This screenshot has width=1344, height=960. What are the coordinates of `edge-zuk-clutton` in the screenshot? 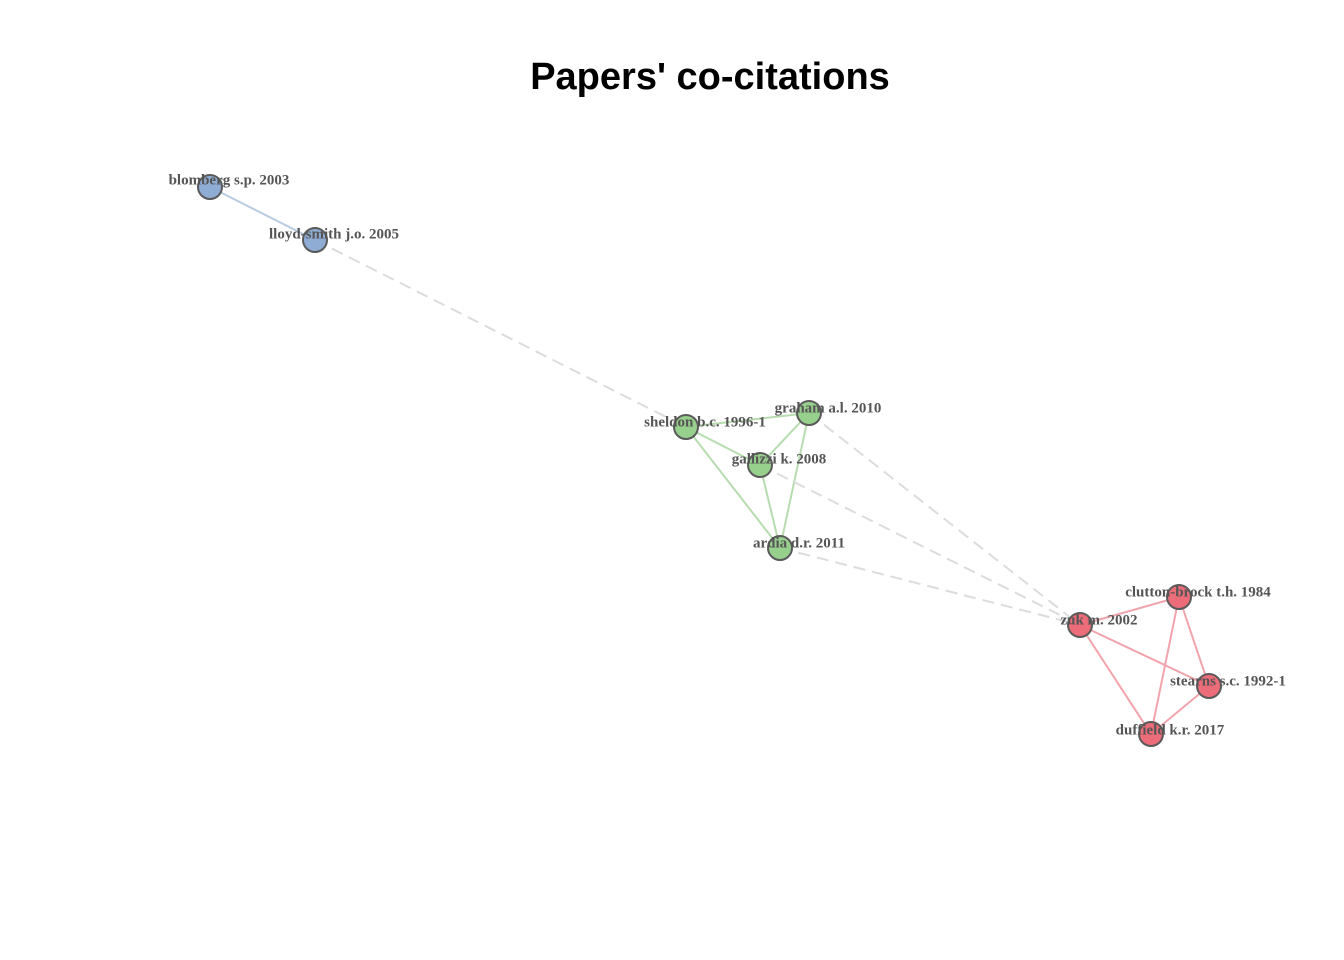 It's located at (1129, 611).